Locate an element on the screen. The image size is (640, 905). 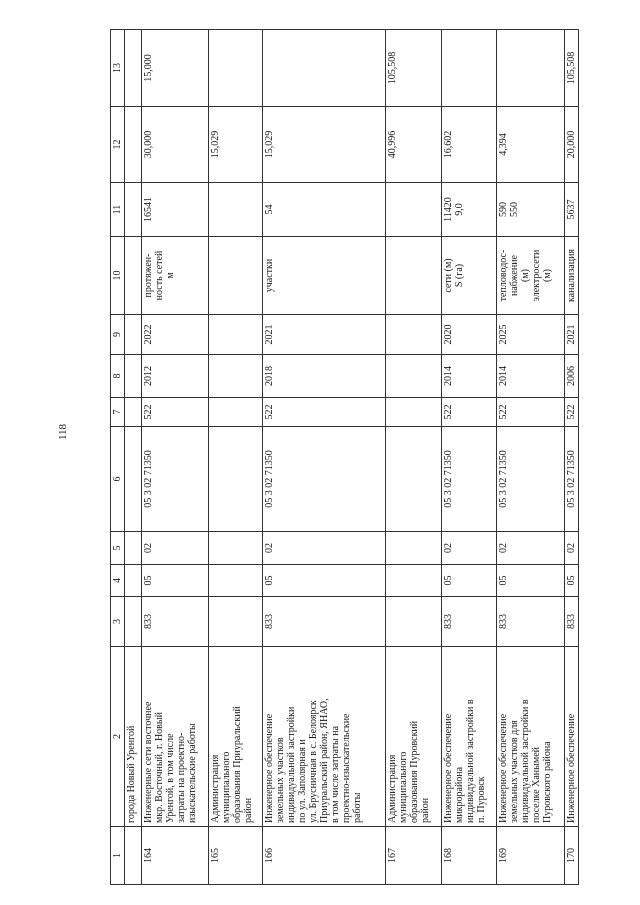
table-cell-col-1: 165 is located at coordinates (235, 855).